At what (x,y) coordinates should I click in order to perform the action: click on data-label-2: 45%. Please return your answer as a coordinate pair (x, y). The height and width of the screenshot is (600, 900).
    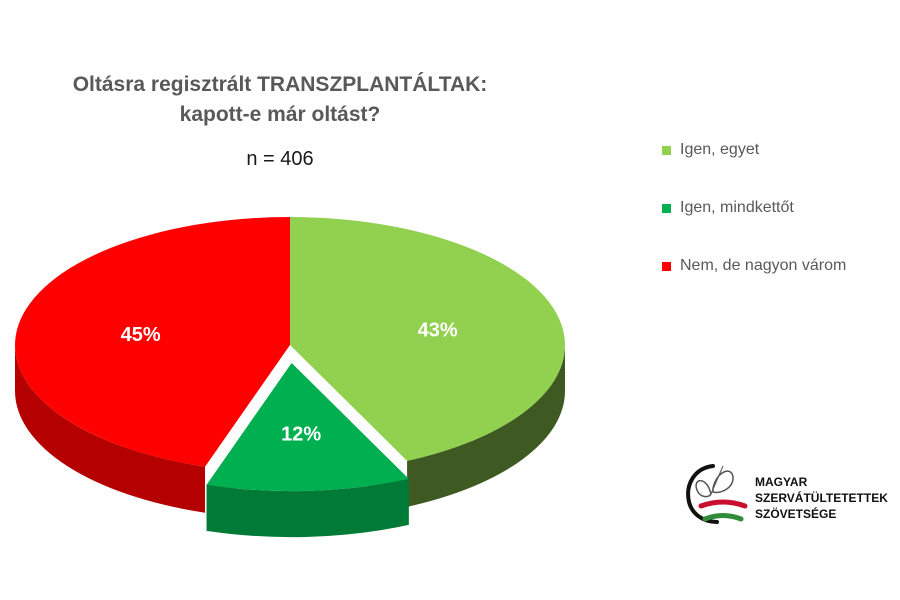
    Looking at the image, I should click on (141, 335).